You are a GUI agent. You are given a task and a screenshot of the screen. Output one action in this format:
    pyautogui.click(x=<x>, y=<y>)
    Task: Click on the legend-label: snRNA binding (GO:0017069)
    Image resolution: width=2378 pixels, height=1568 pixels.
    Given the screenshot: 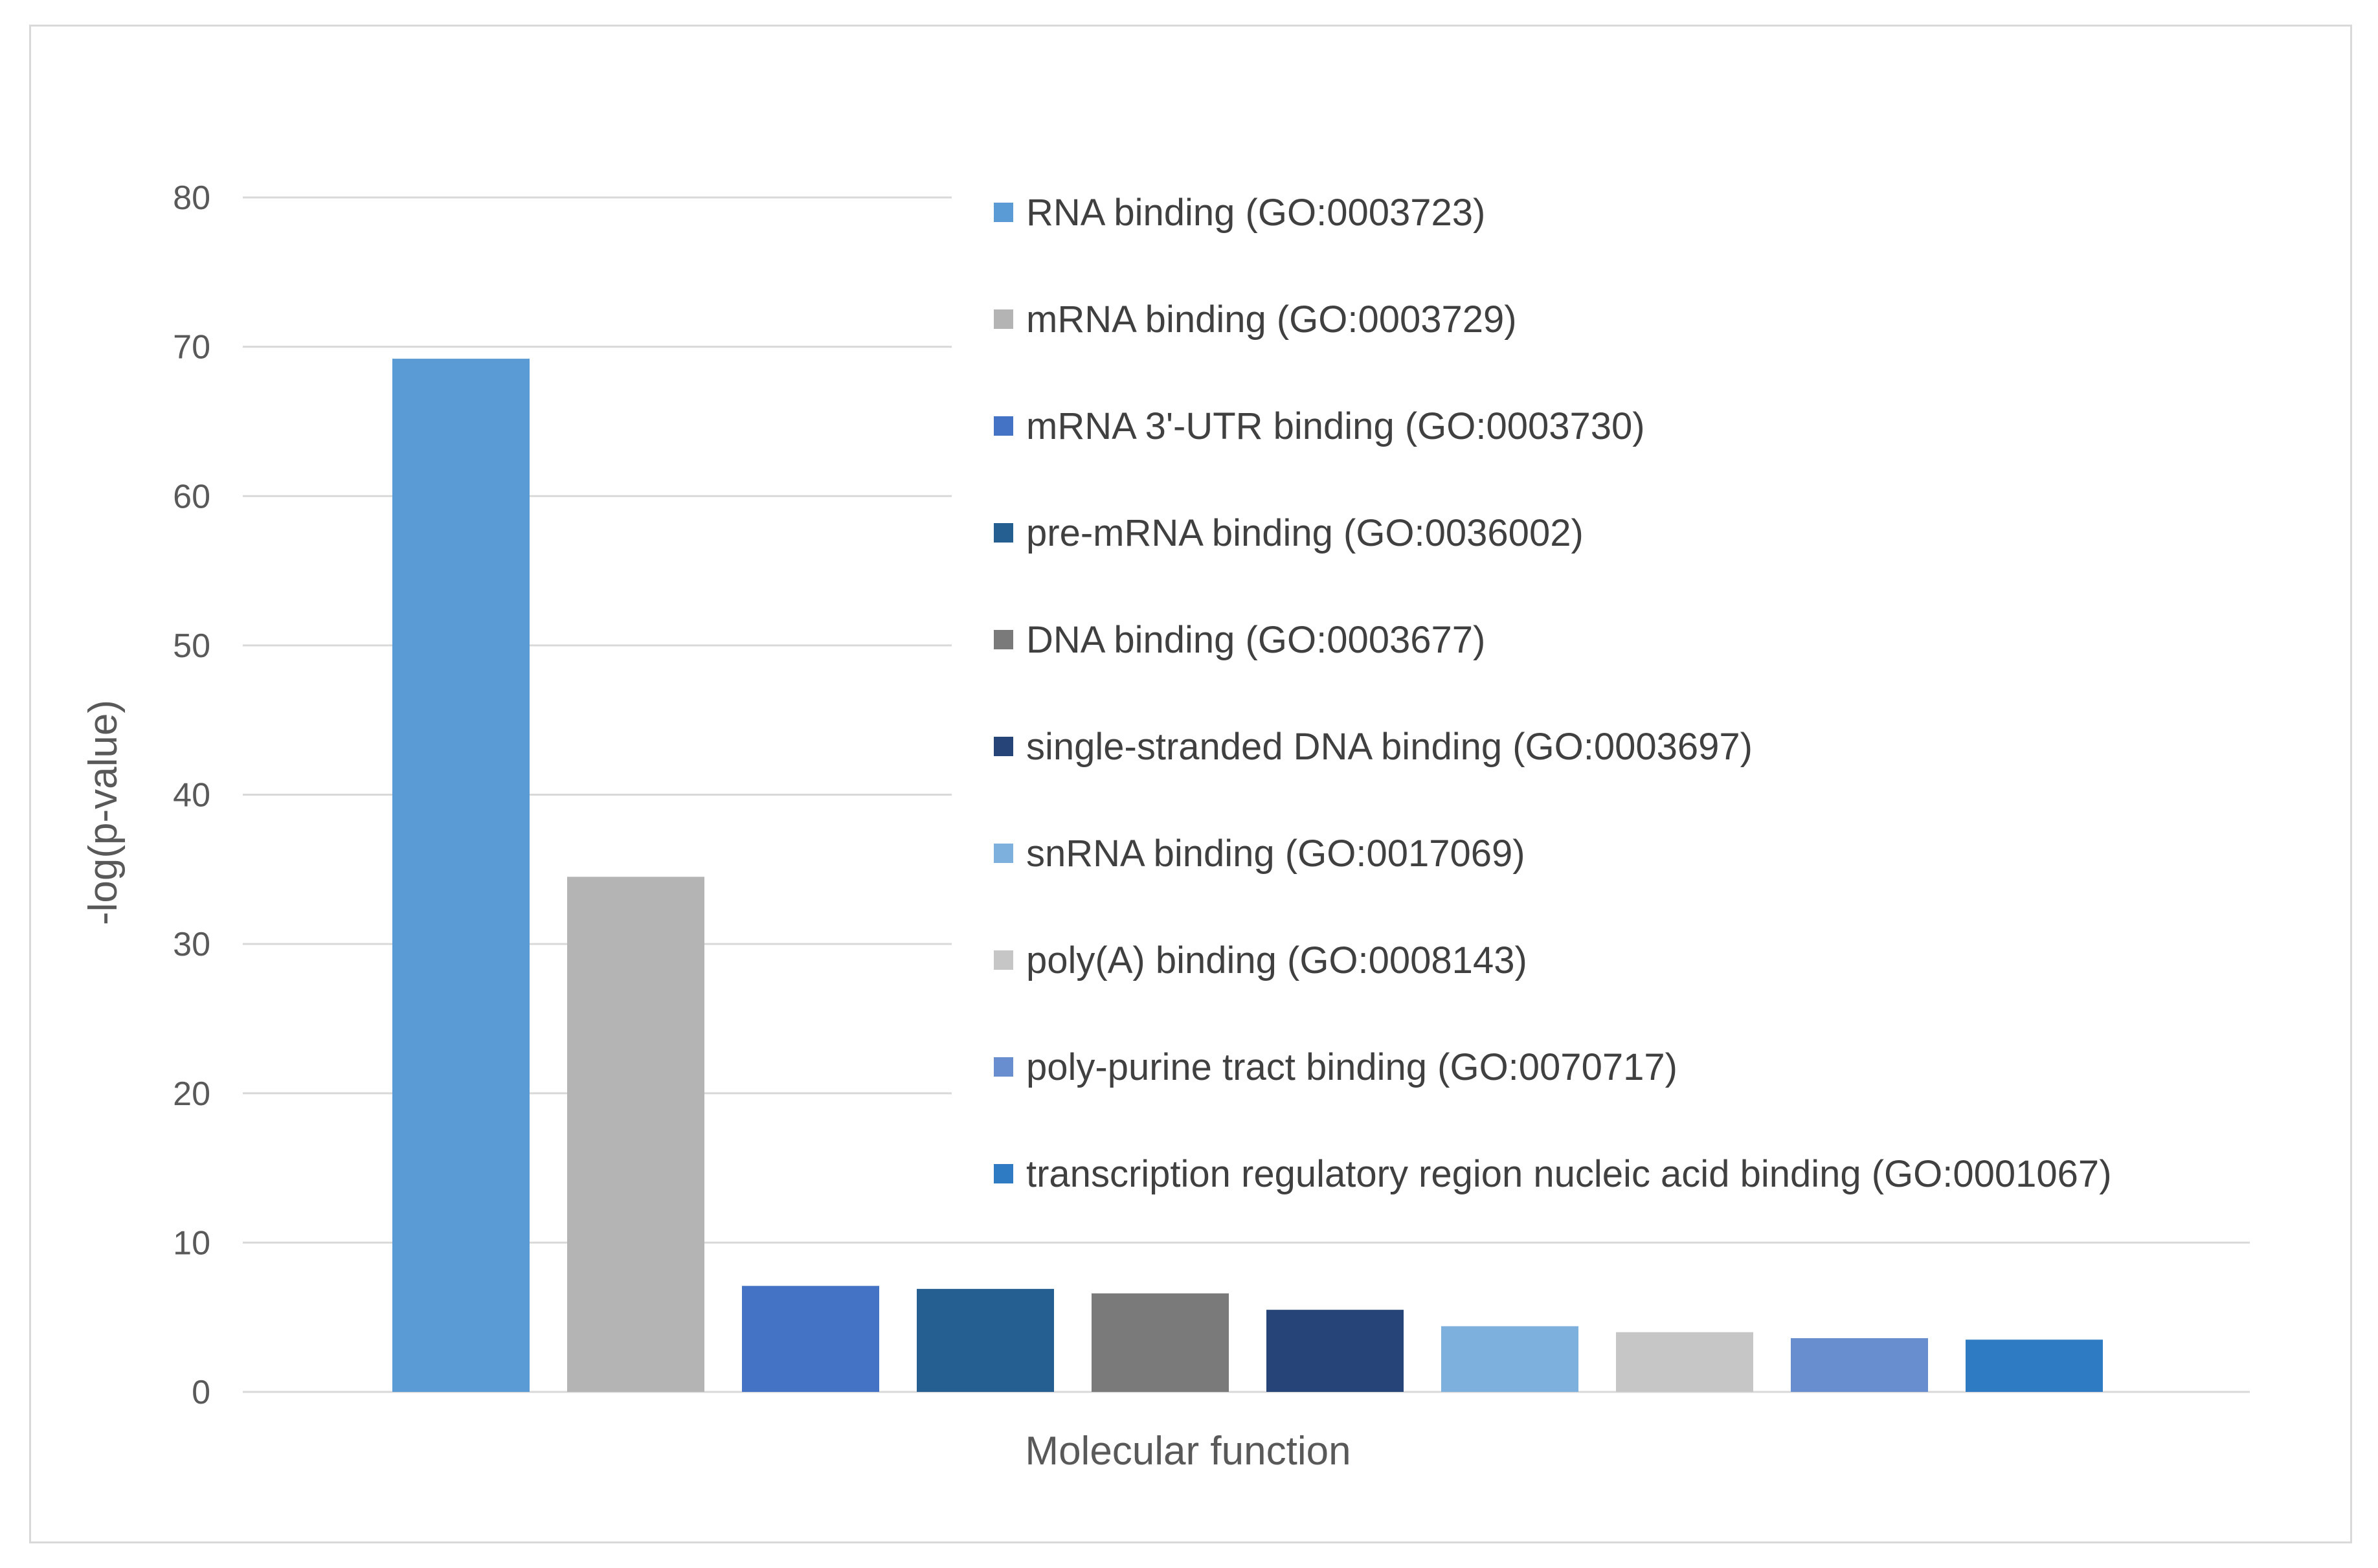 What is the action you would take?
    pyautogui.click(x=1275, y=854)
    